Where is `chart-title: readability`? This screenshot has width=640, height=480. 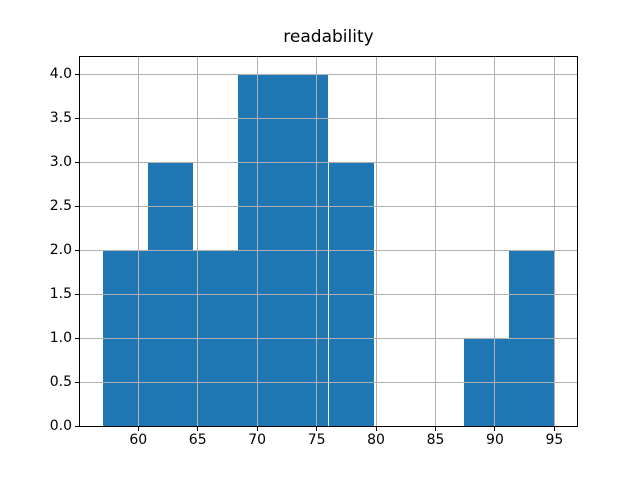
chart-title: readability is located at coordinates (328, 37).